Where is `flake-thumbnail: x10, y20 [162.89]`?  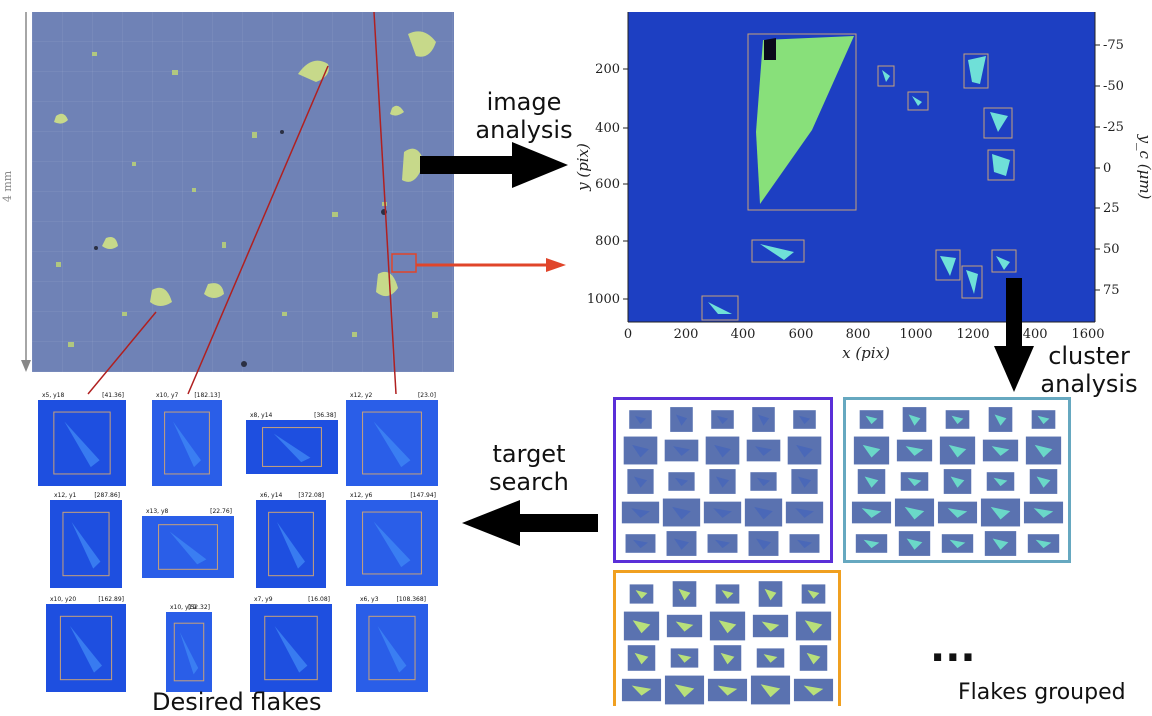
flake-thumbnail: x10, y20 [162.89] is located at coordinates (86, 644).